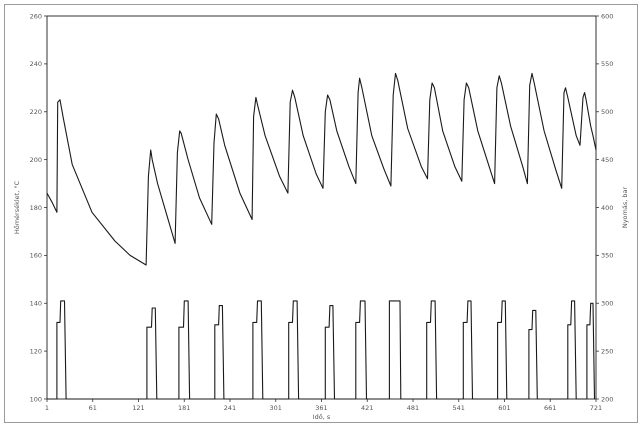 This screenshot has height=428, width=643. Describe the element at coordinates (138, 408) in the screenshot. I see `x-tick-label: 121` at that location.